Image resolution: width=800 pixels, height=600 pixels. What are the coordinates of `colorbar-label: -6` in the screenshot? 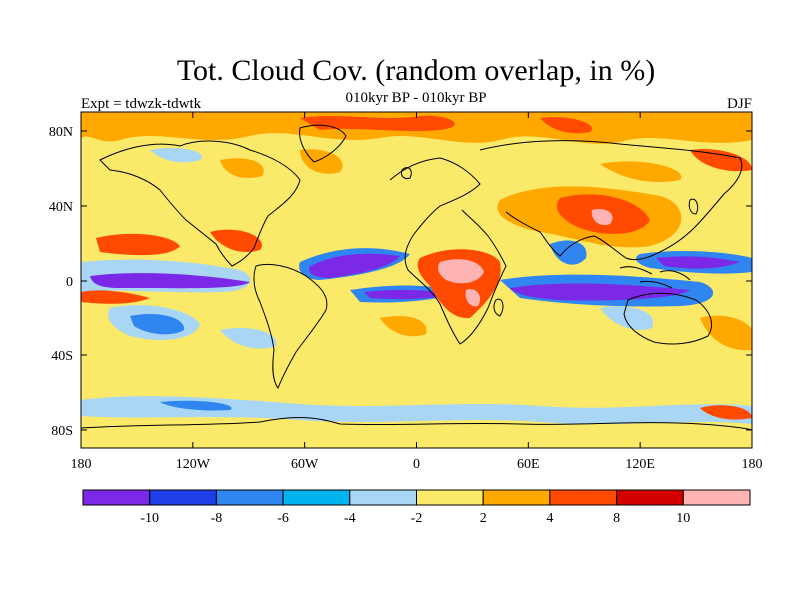 It's located at (283, 518).